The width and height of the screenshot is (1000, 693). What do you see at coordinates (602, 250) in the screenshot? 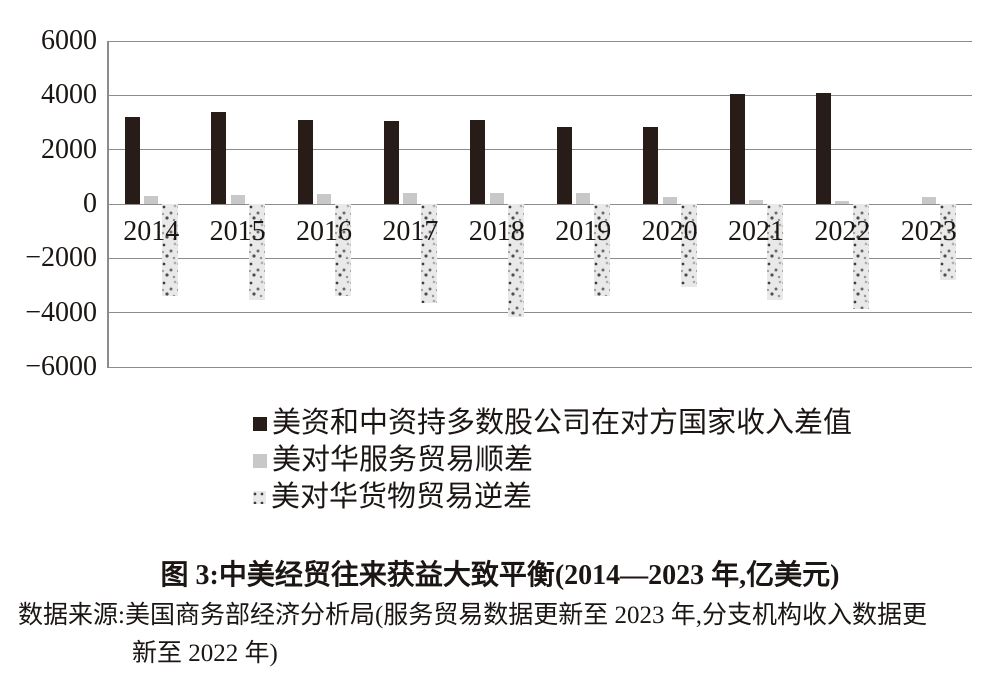
I see `bar-goods-deficit-2019` at bounding box center [602, 250].